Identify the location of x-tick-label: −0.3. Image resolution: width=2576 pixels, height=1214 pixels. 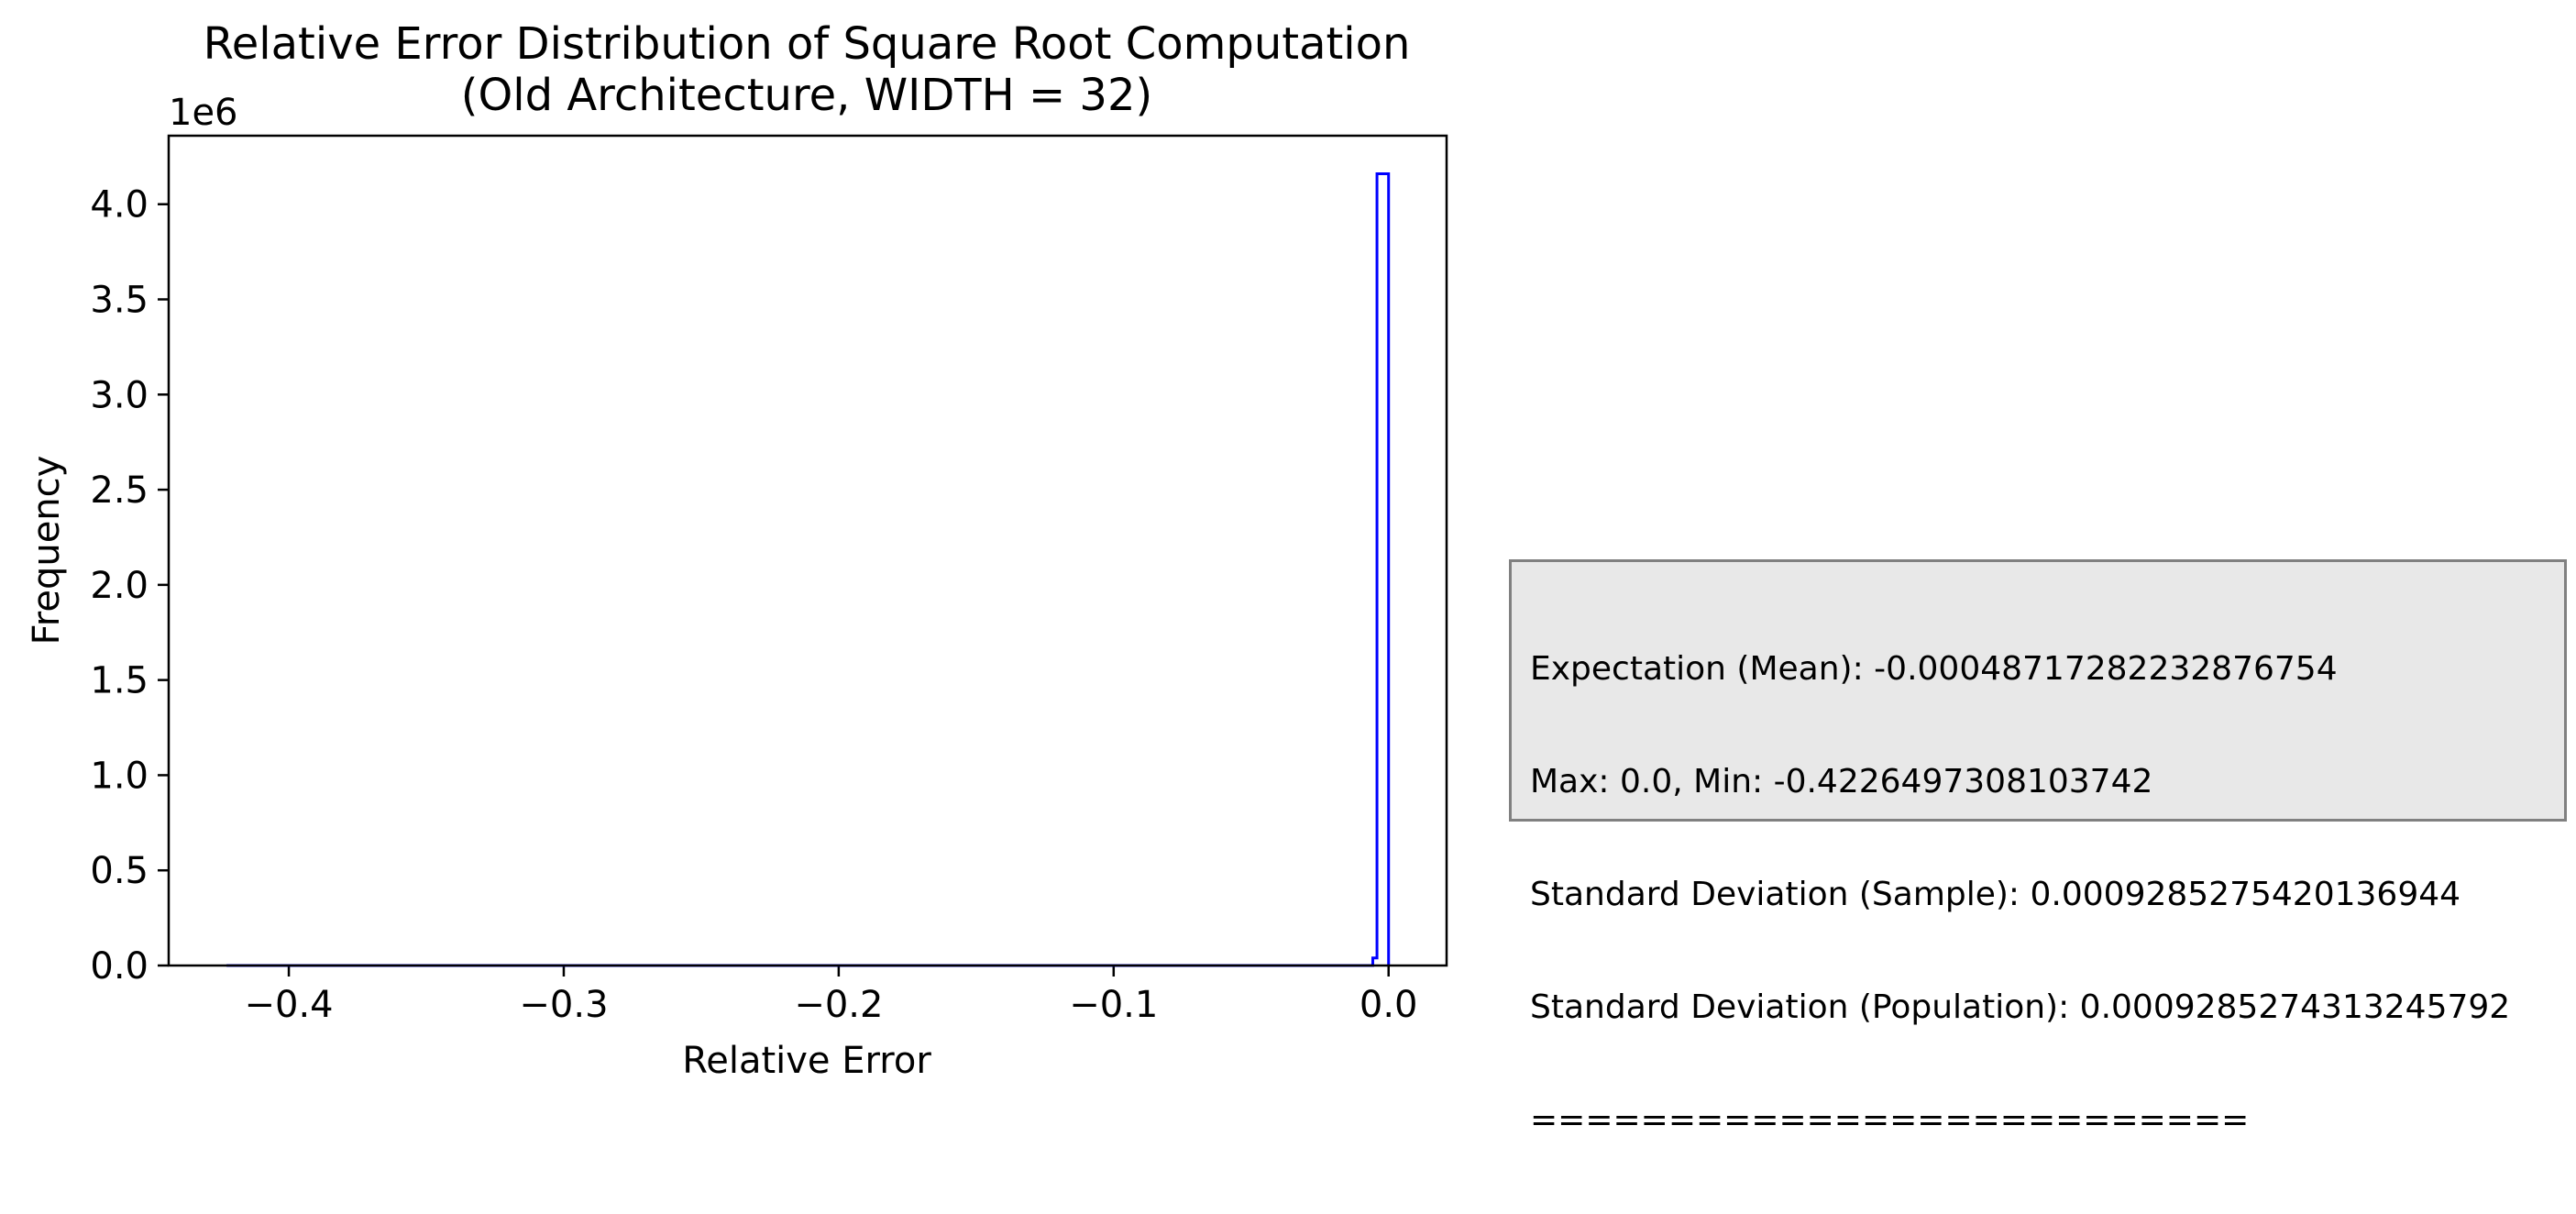
(564, 1005).